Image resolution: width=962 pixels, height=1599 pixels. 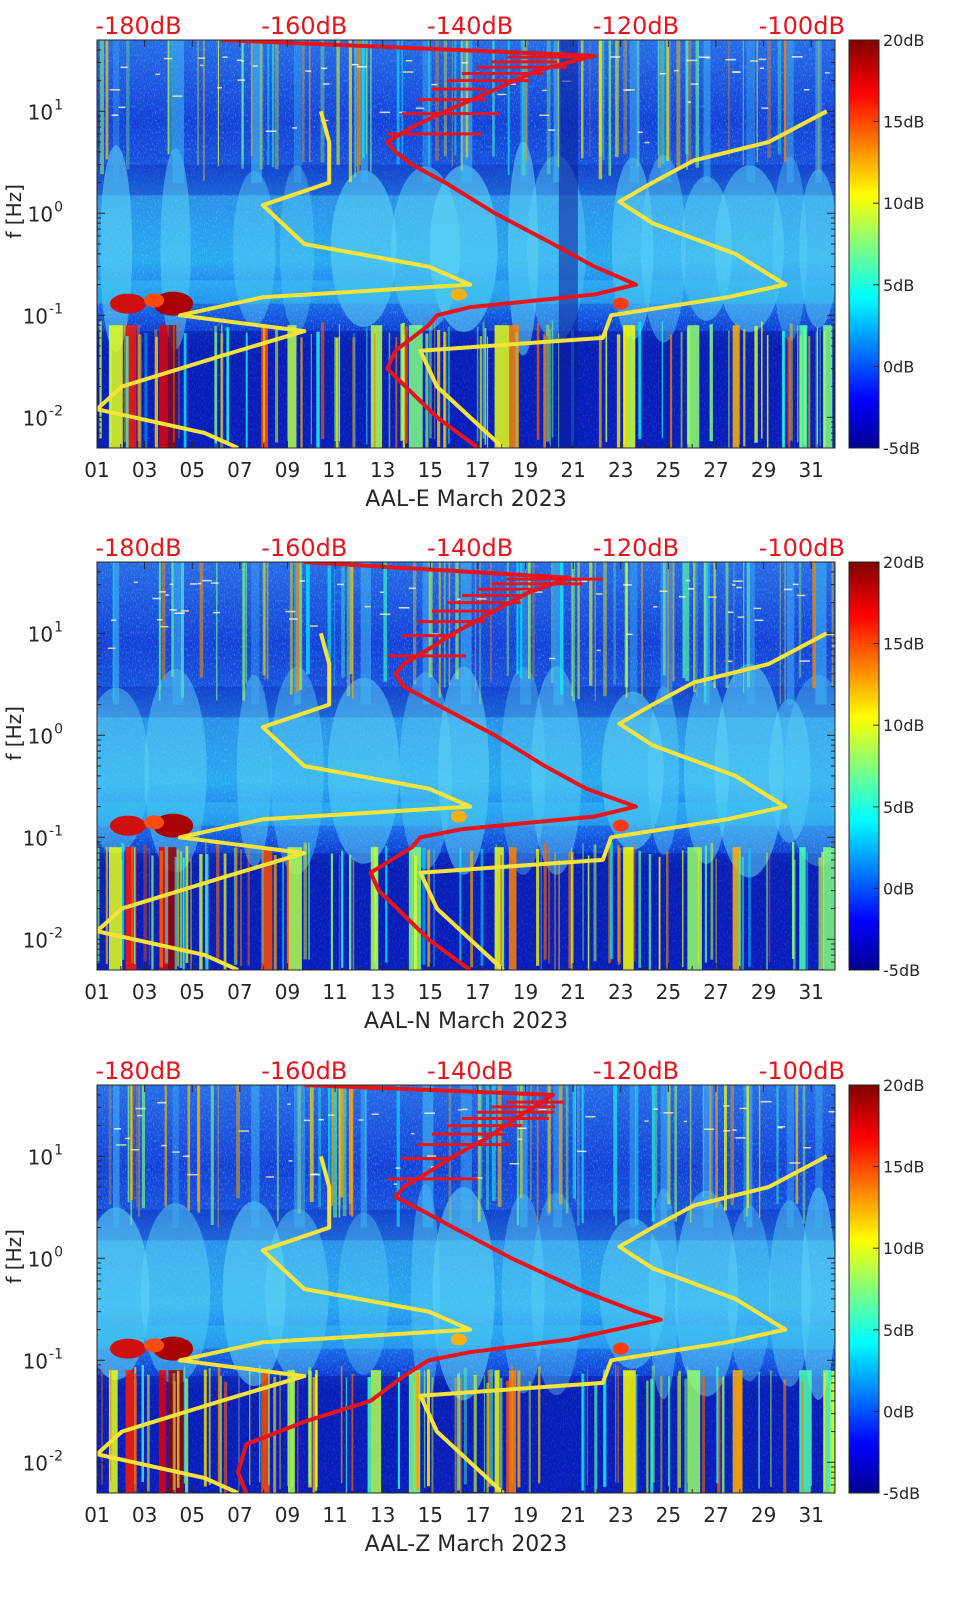 What do you see at coordinates (901, 970) in the screenshot?
I see `colorbar-label: -5dB` at bounding box center [901, 970].